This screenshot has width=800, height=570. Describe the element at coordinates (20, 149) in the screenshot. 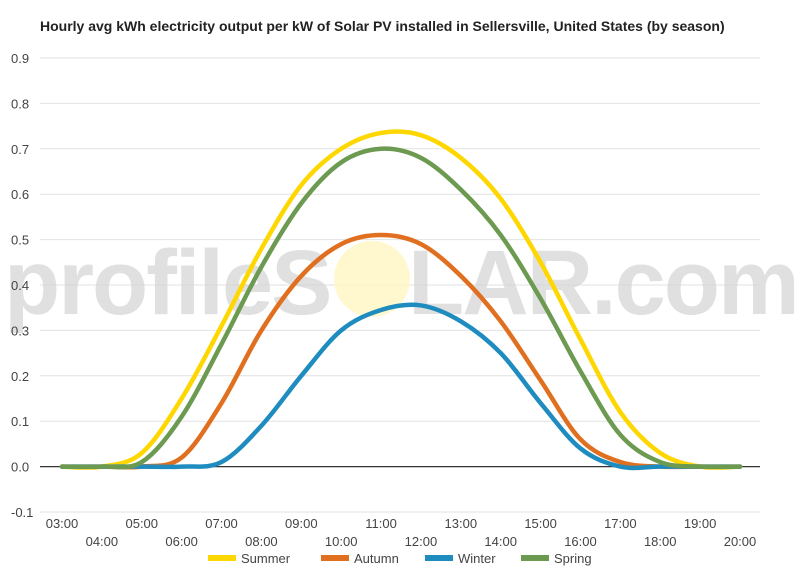

I see `y-tick-label: 0.7` at that location.